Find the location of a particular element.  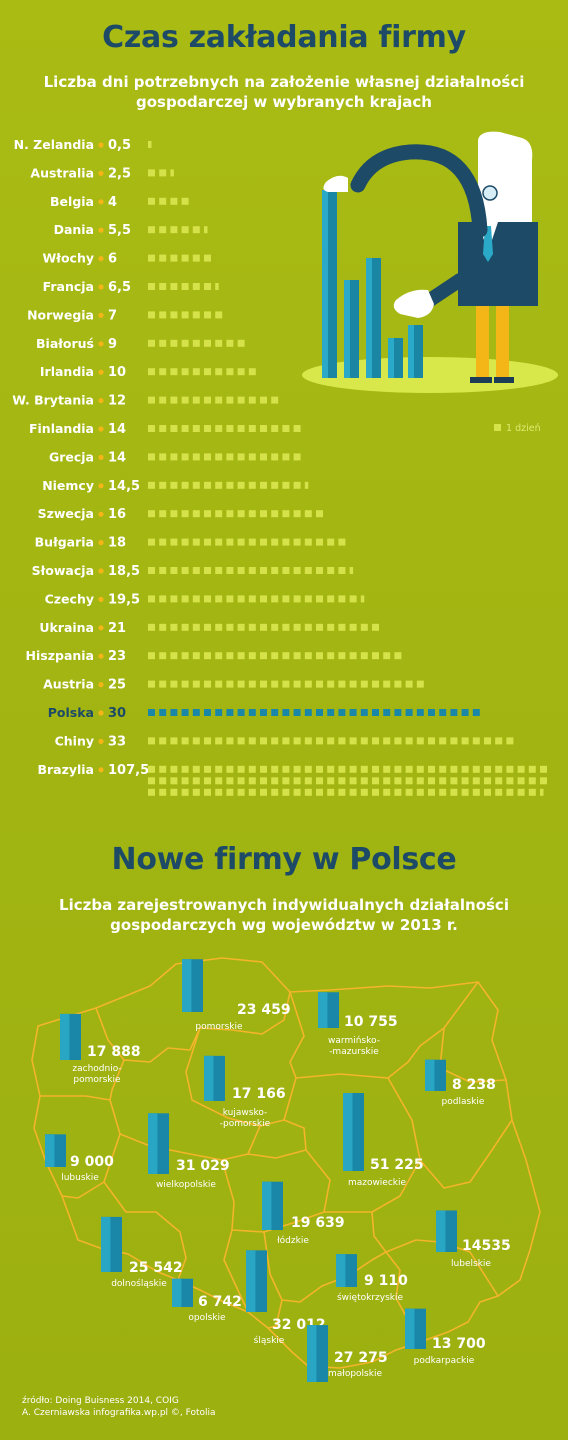

value-label: 33 is located at coordinates (117, 741).